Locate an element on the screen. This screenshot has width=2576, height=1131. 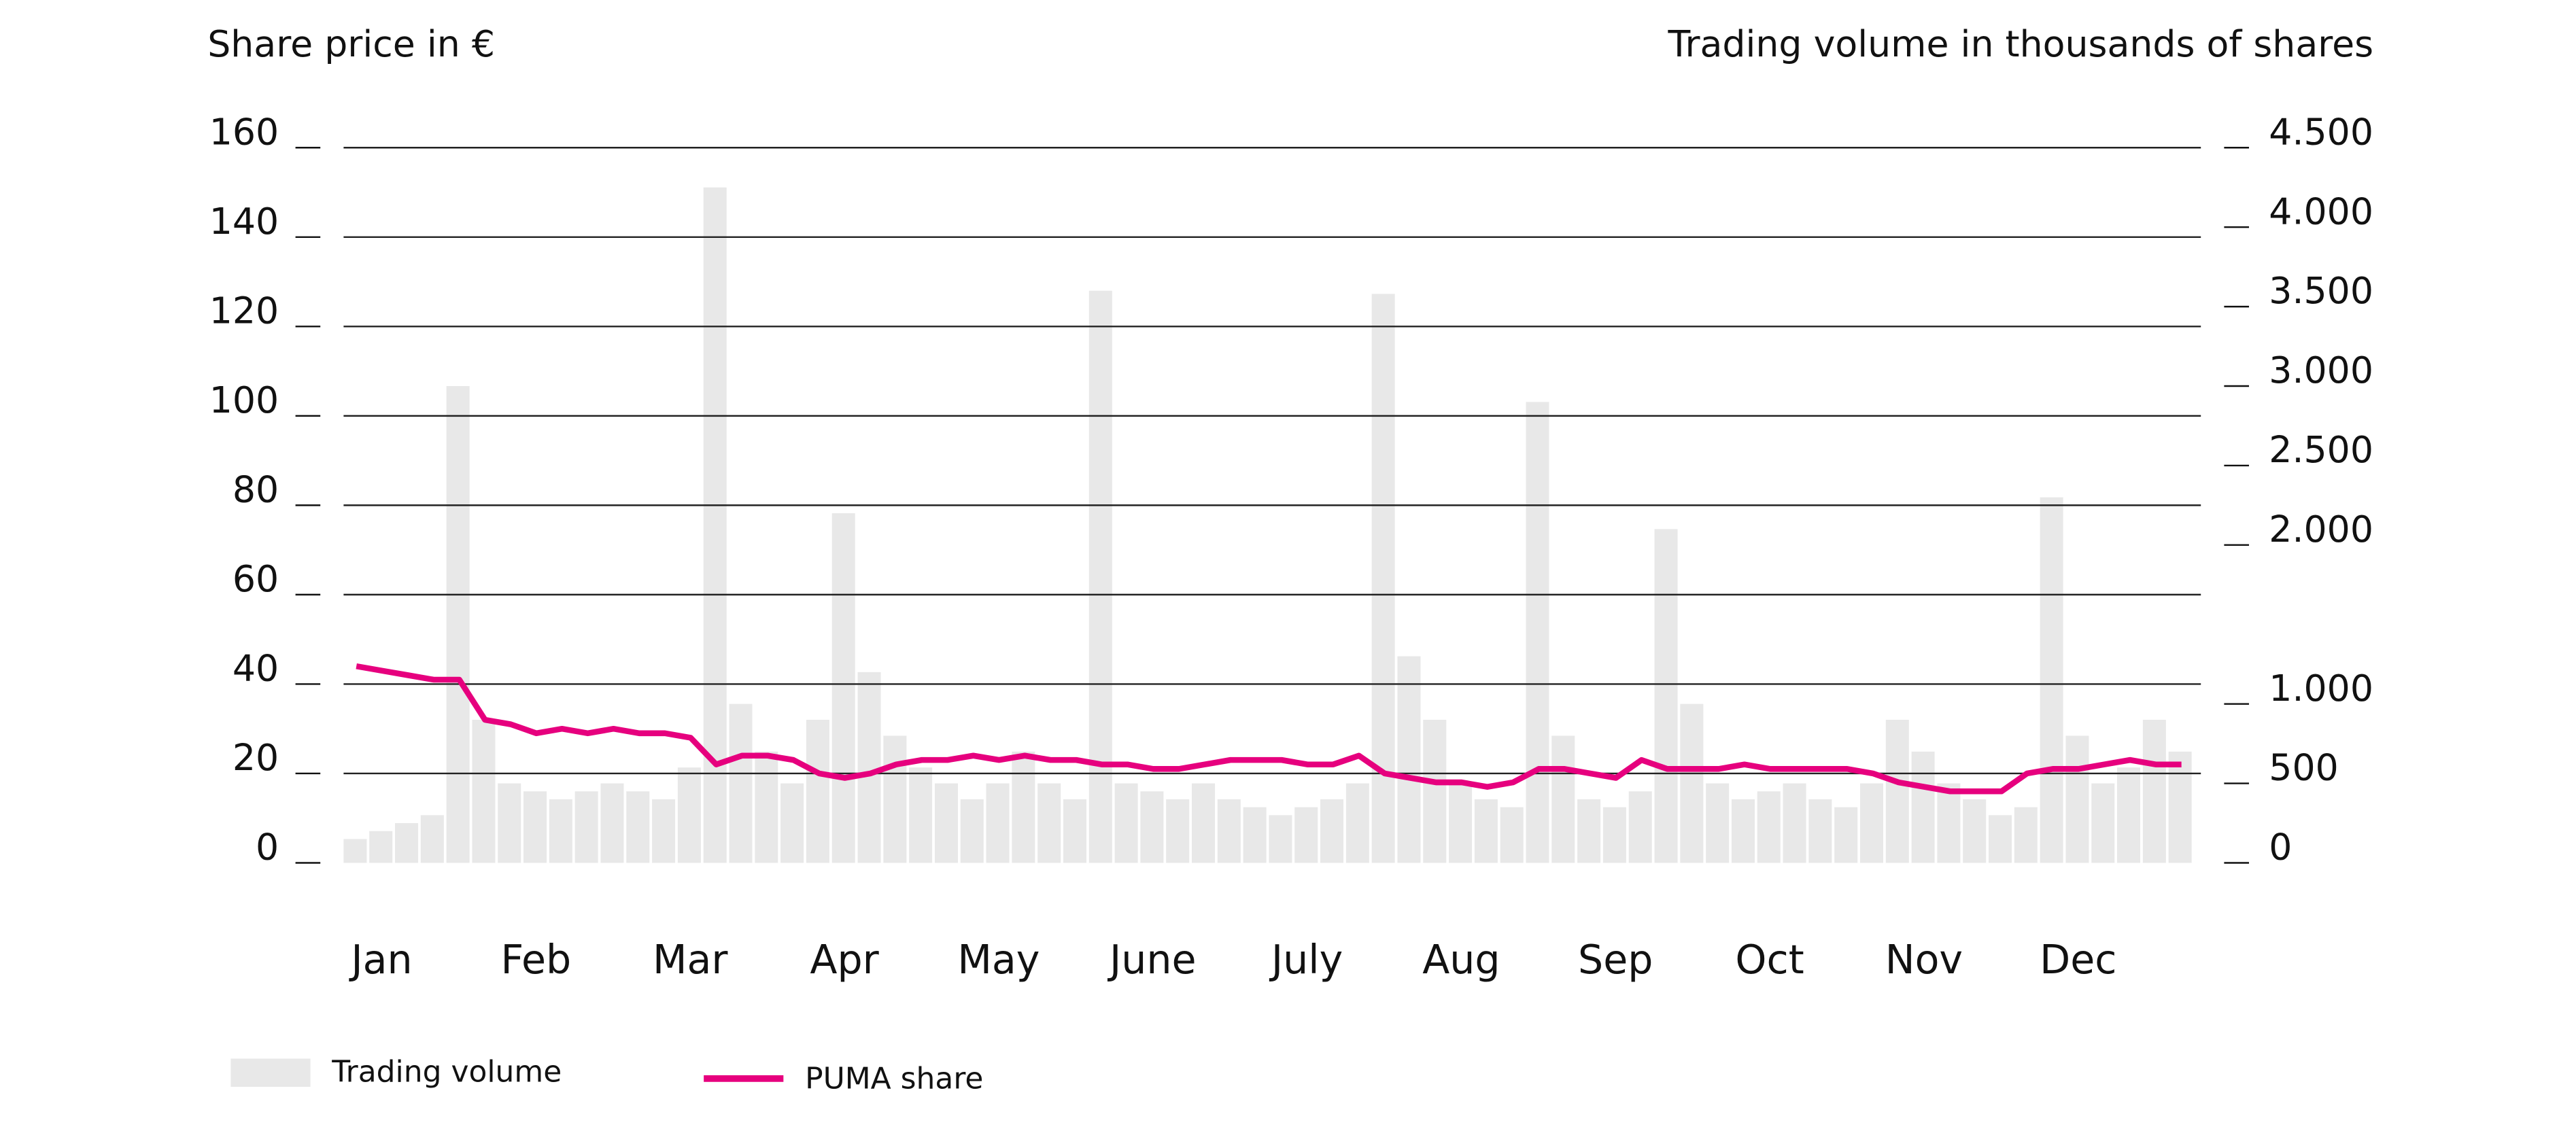
y-tick-label: 20 is located at coordinates (256, 757).